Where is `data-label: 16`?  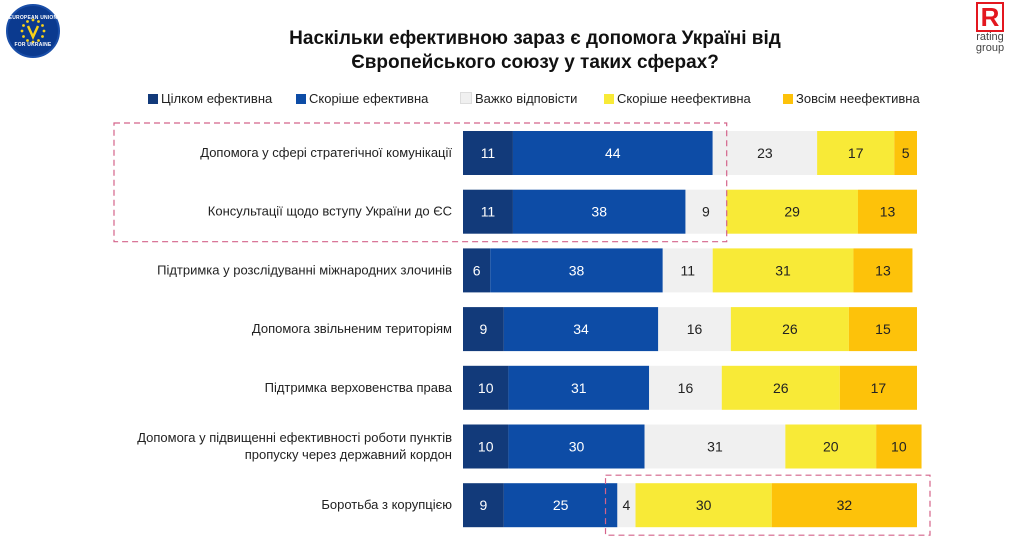
data-label: 16 is located at coordinates (686, 388).